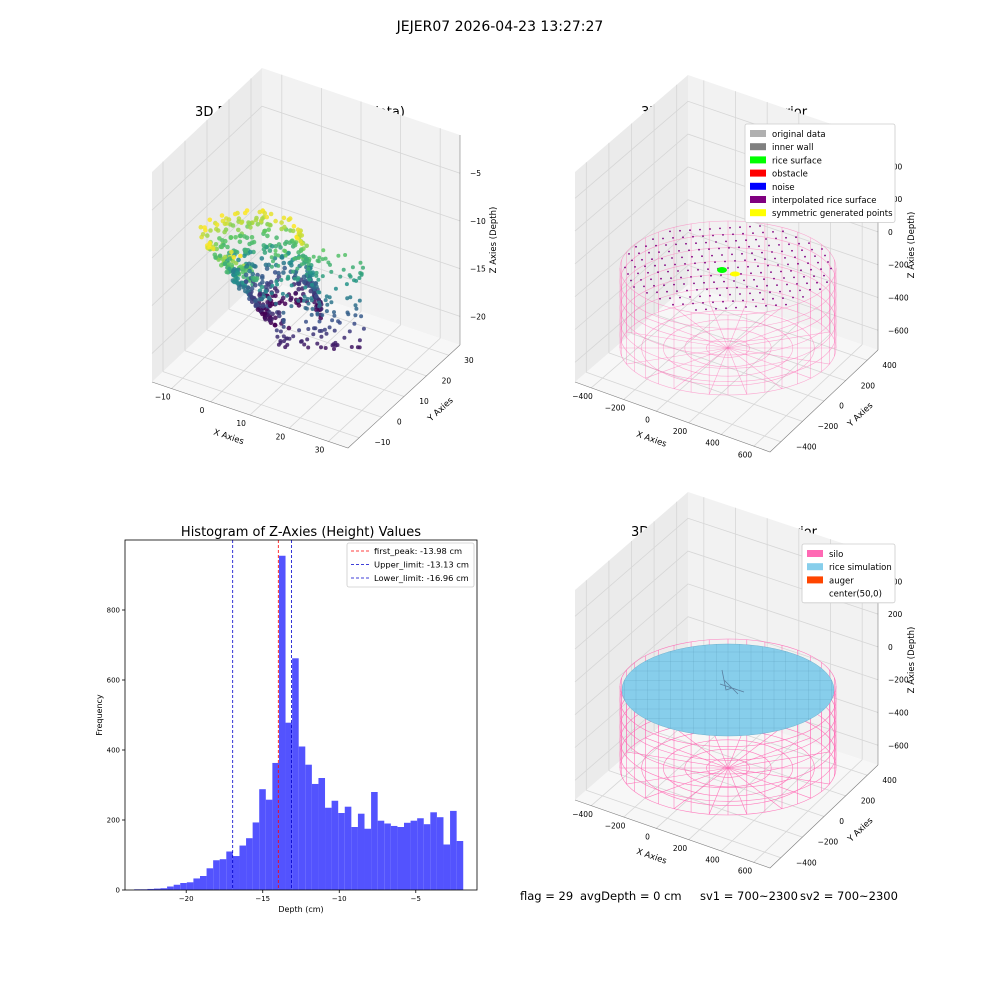 The height and width of the screenshot is (1000, 1000). I want to click on y-tick-label: −400, so click(806, 447).